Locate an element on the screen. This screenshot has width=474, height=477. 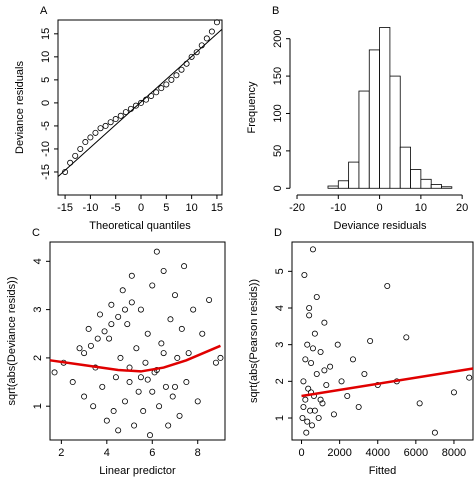
y-tick-label: -10 is located at coordinates (46, 149).